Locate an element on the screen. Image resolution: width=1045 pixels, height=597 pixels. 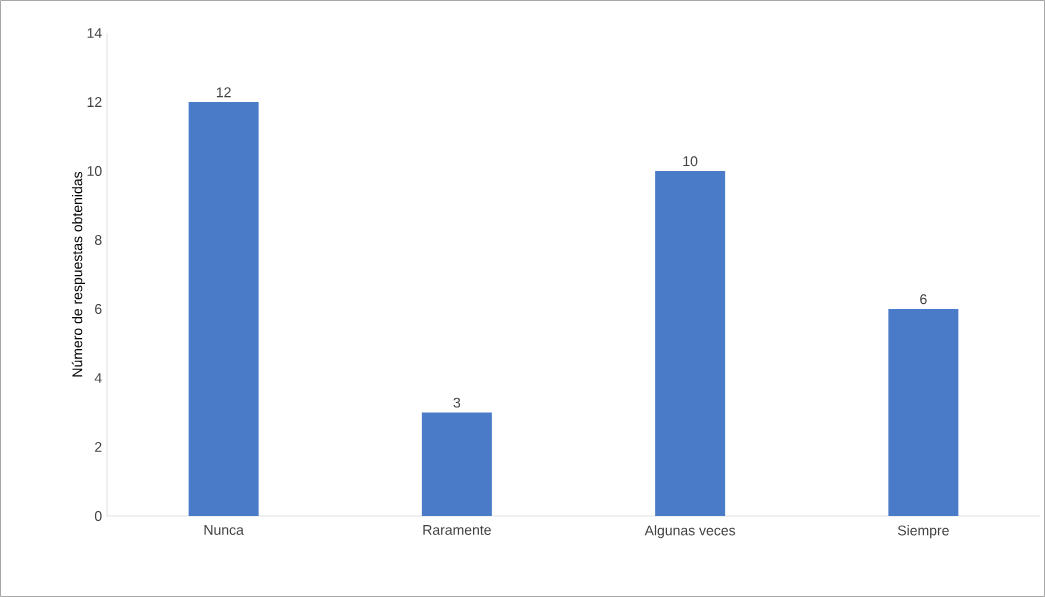
y-tick-label: 8 is located at coordinates (98, 240).